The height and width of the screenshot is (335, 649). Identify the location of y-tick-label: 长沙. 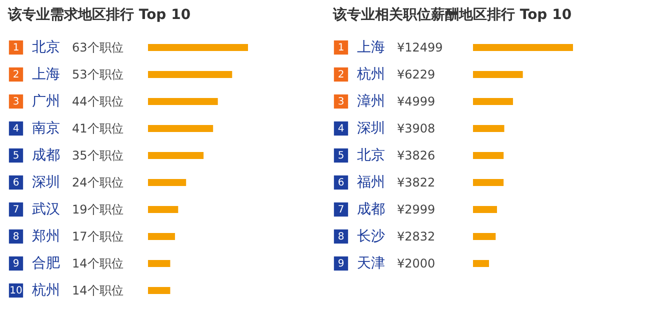
(371, 236).